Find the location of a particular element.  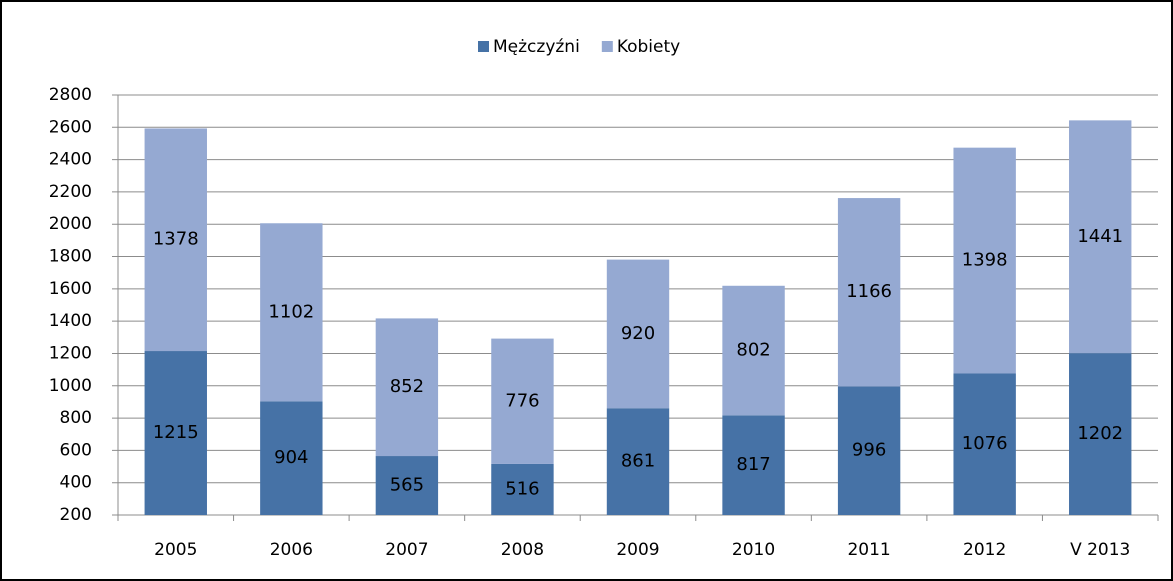

x-tick-label: 2006 is located at coordinates (291, 550).